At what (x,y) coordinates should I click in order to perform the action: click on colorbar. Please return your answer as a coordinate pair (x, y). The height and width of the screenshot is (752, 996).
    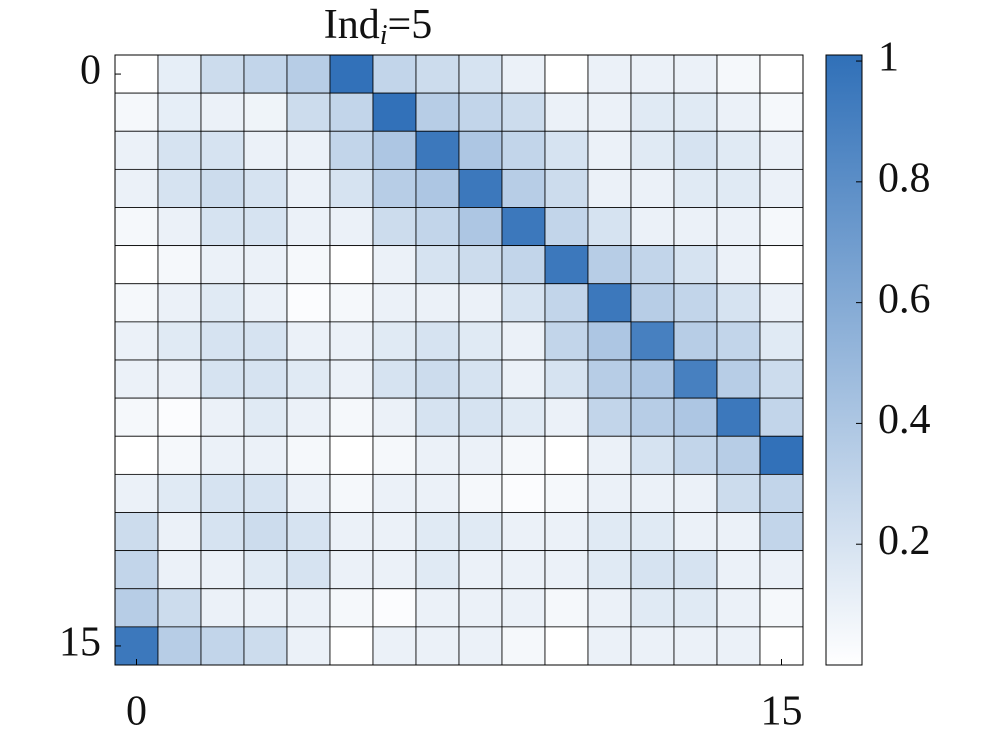
    Looking at the image, I should click on (844, 360).